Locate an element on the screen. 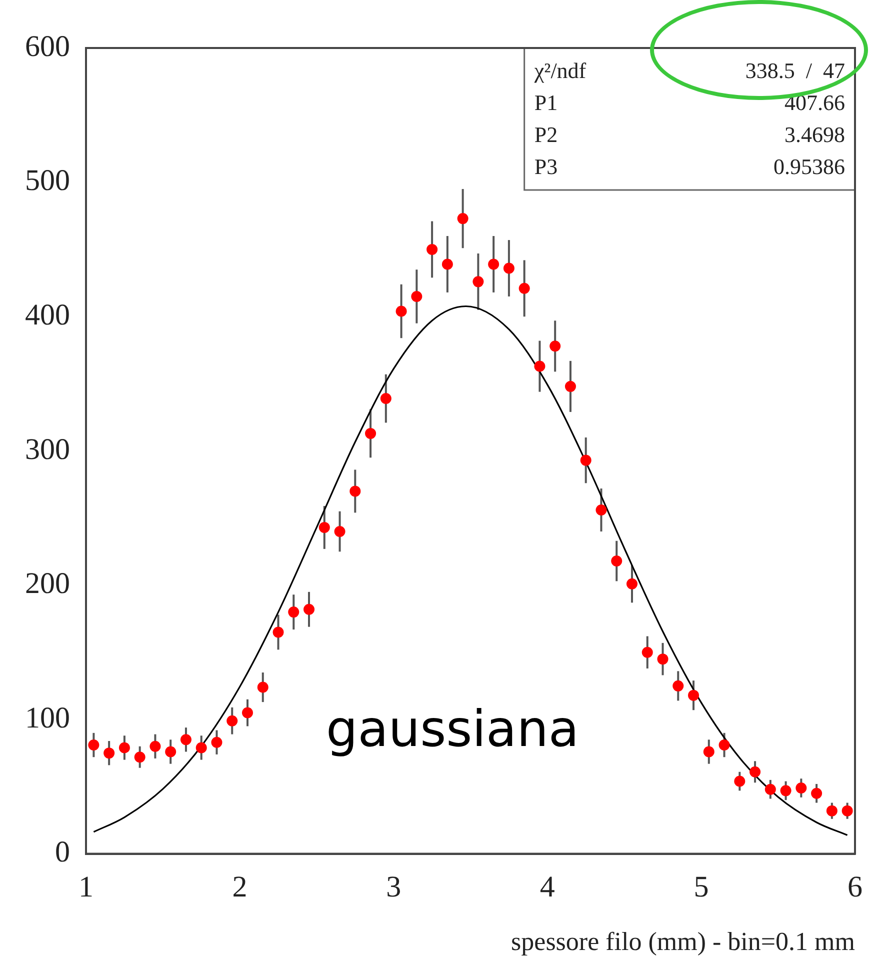 The width and height of the screenshot is (871, 971). y-tick-label: 300 is located at coordinates (47, 449).